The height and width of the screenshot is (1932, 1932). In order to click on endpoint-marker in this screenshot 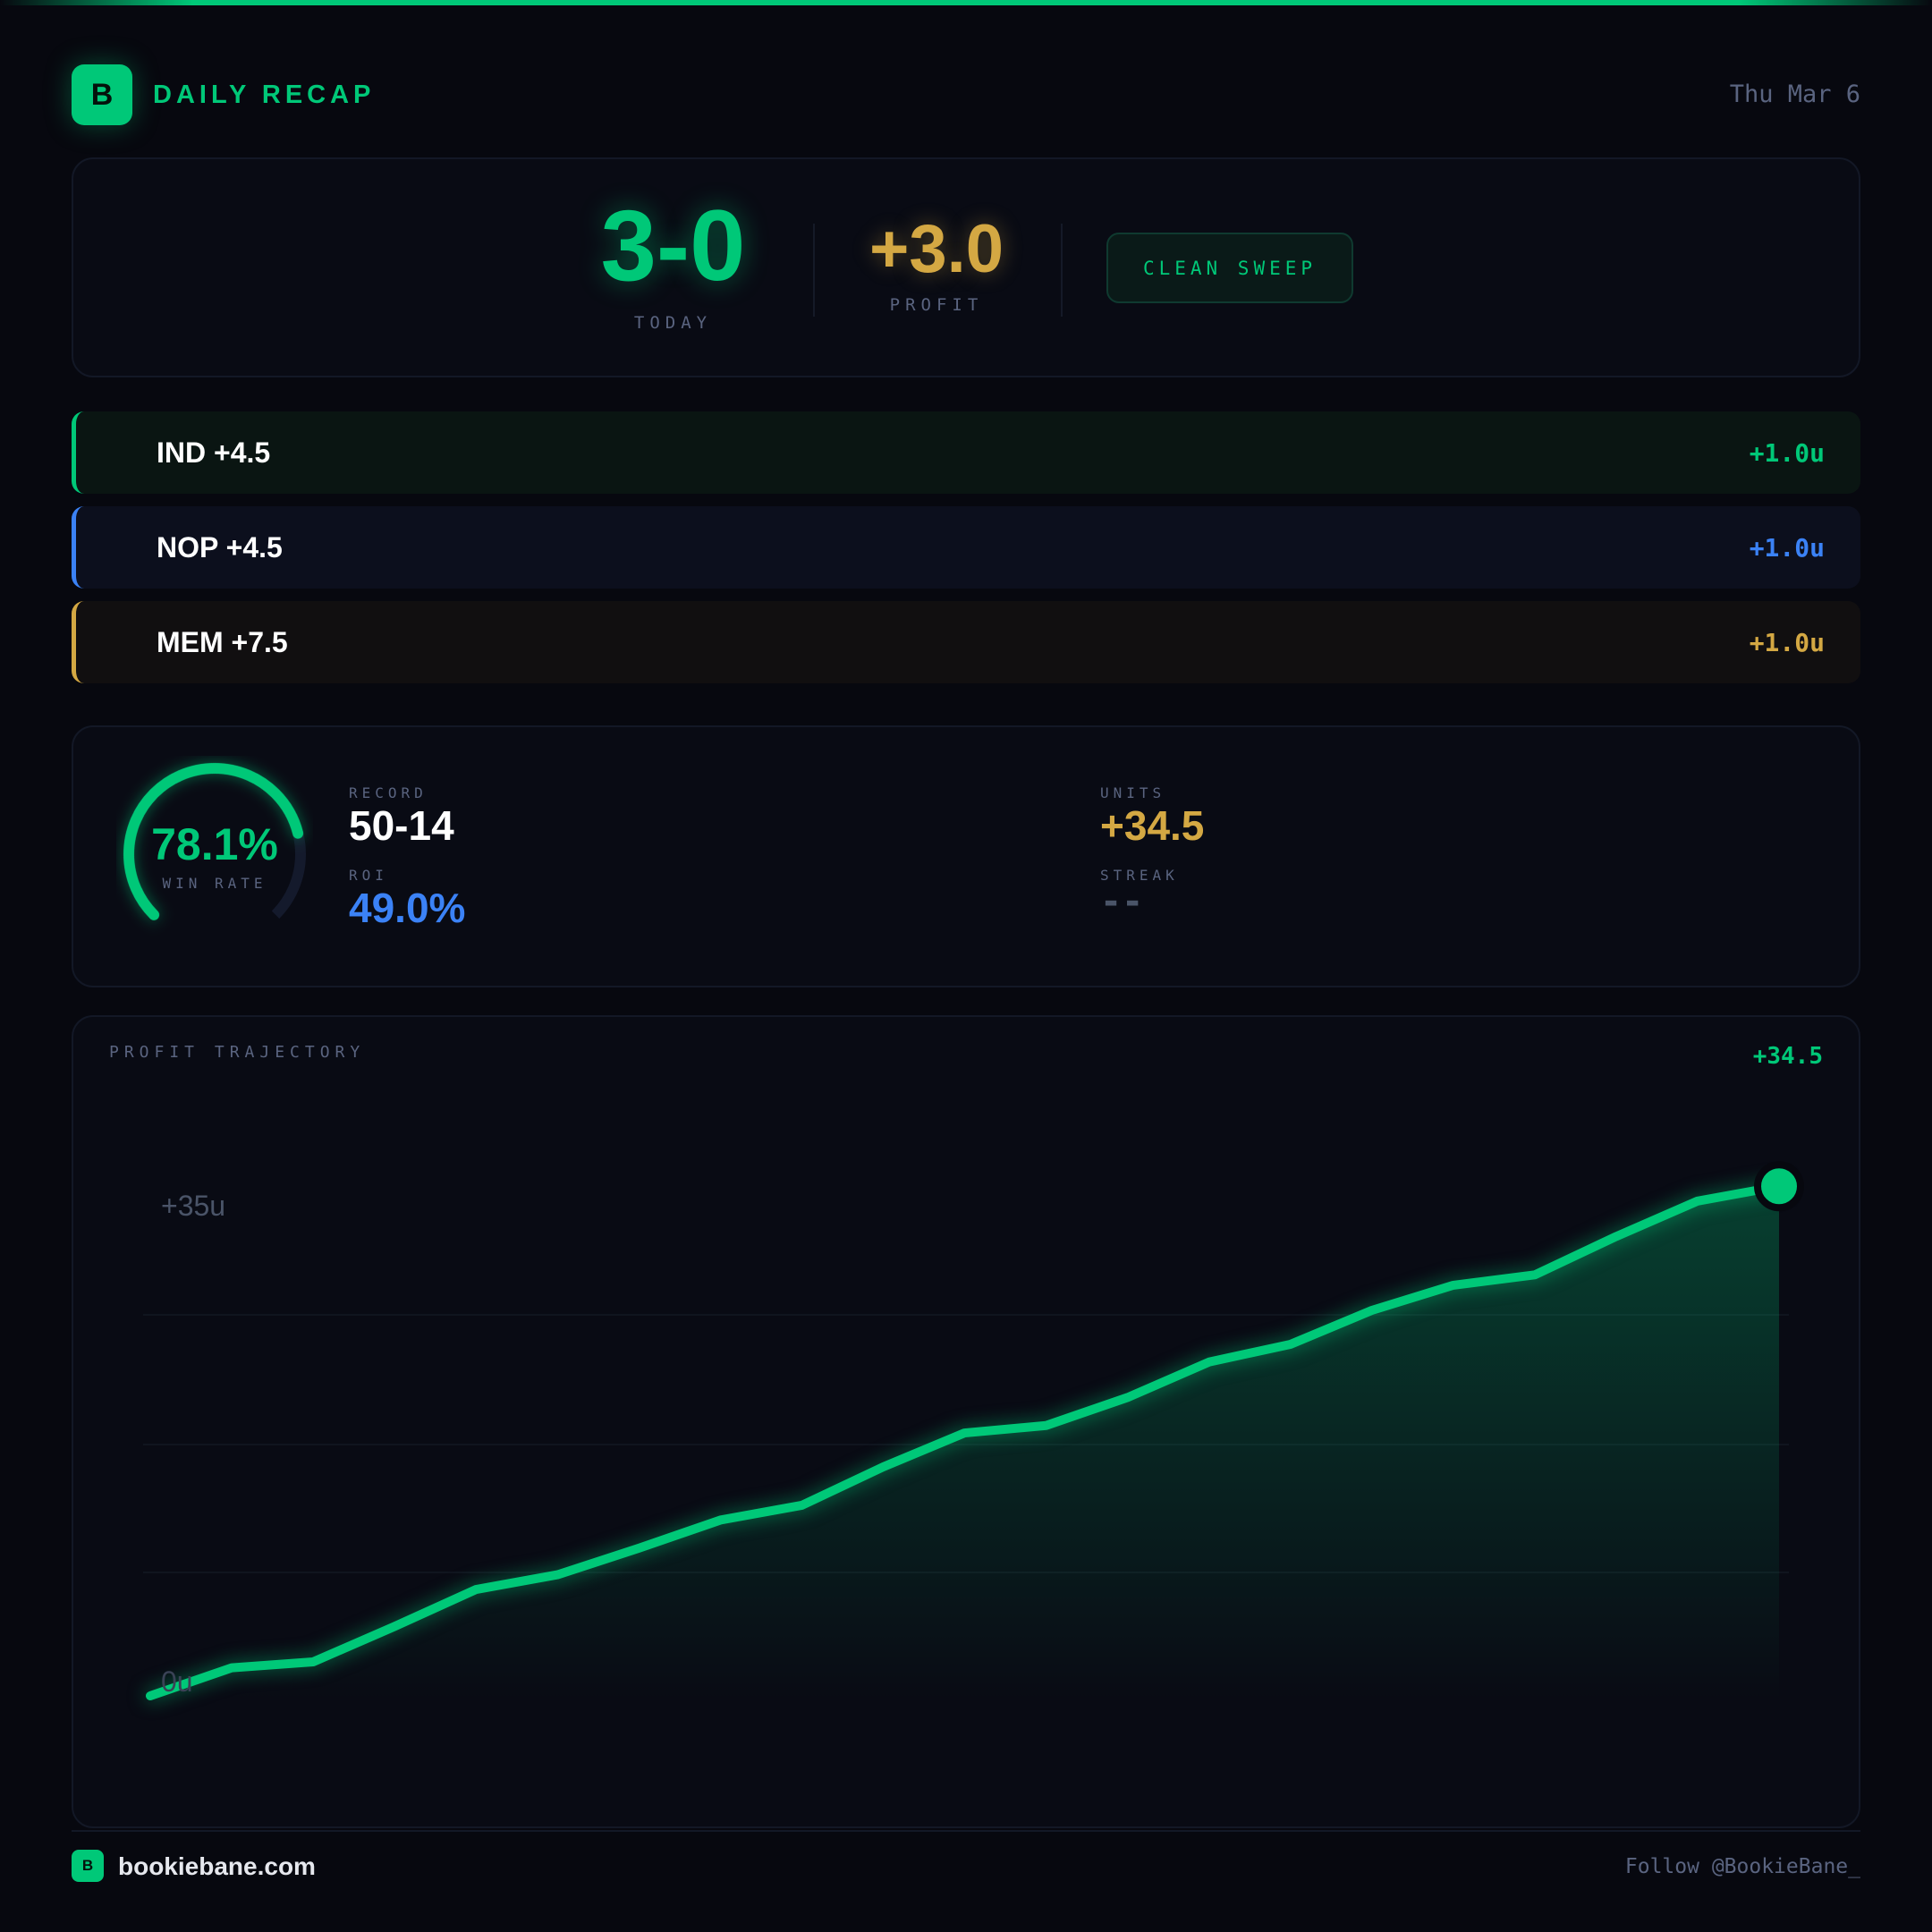, I will do `click(1779, 1186)`.